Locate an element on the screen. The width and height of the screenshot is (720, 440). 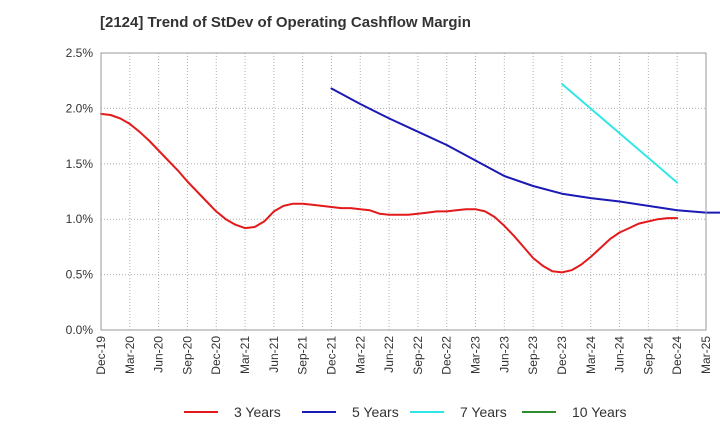
y-tick-label: 0.0% is located at coordinates (80, 330).